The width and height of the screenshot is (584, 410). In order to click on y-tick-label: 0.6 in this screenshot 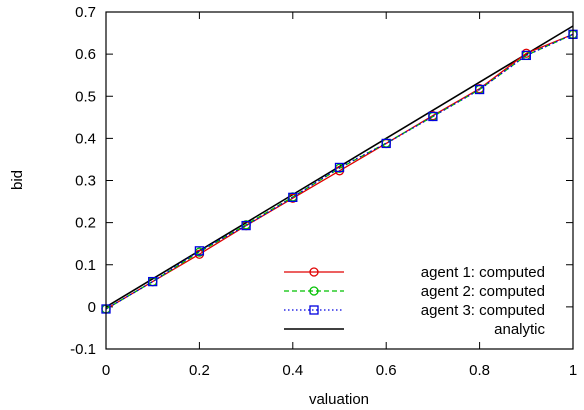, I will do `click(85, 54)`.